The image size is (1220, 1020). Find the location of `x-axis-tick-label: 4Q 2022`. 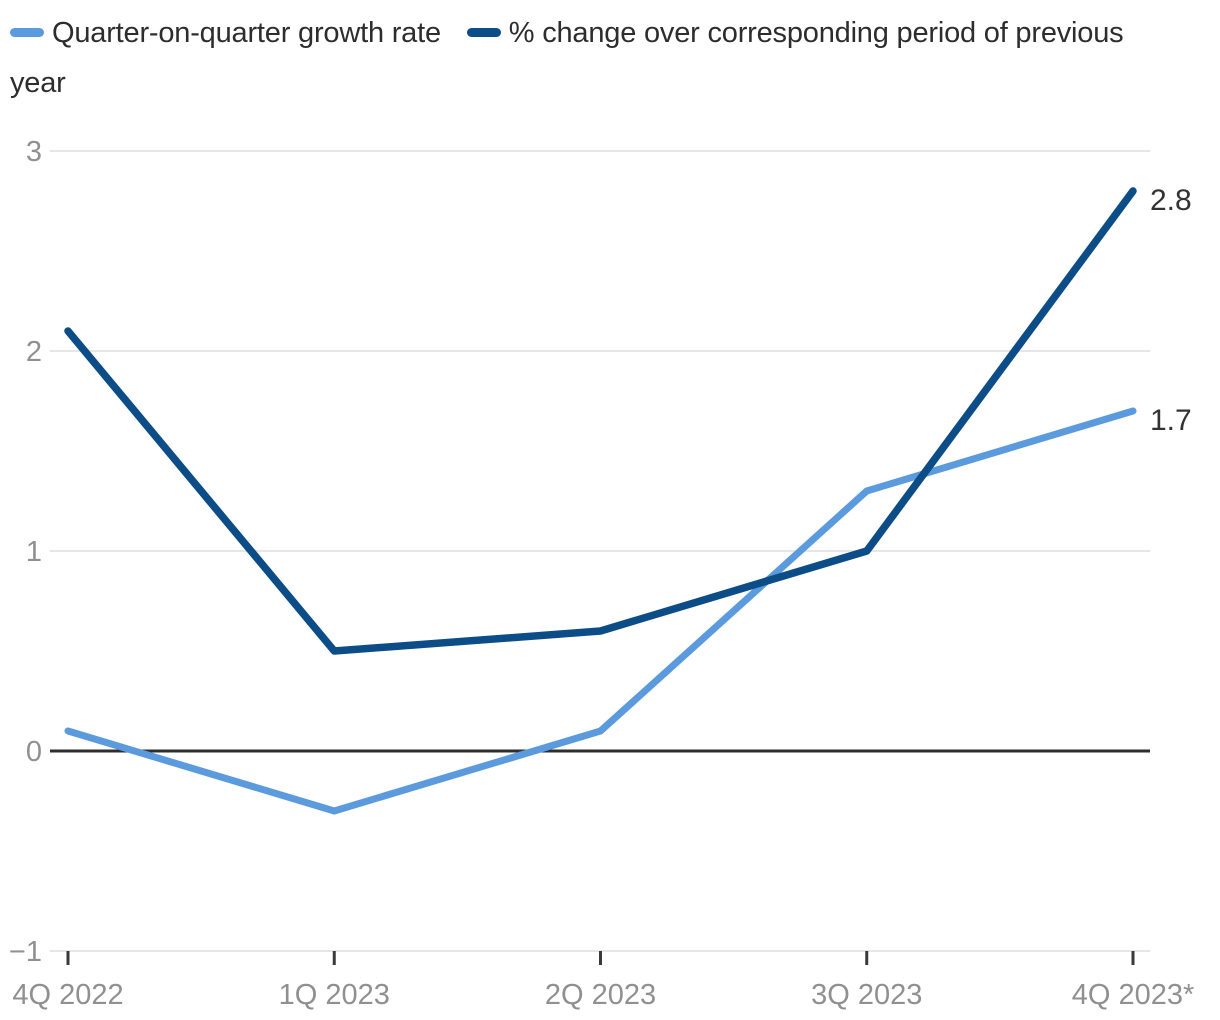

x-axis-tick-label: 4Q 2022 is located at coordinates (67, 995).